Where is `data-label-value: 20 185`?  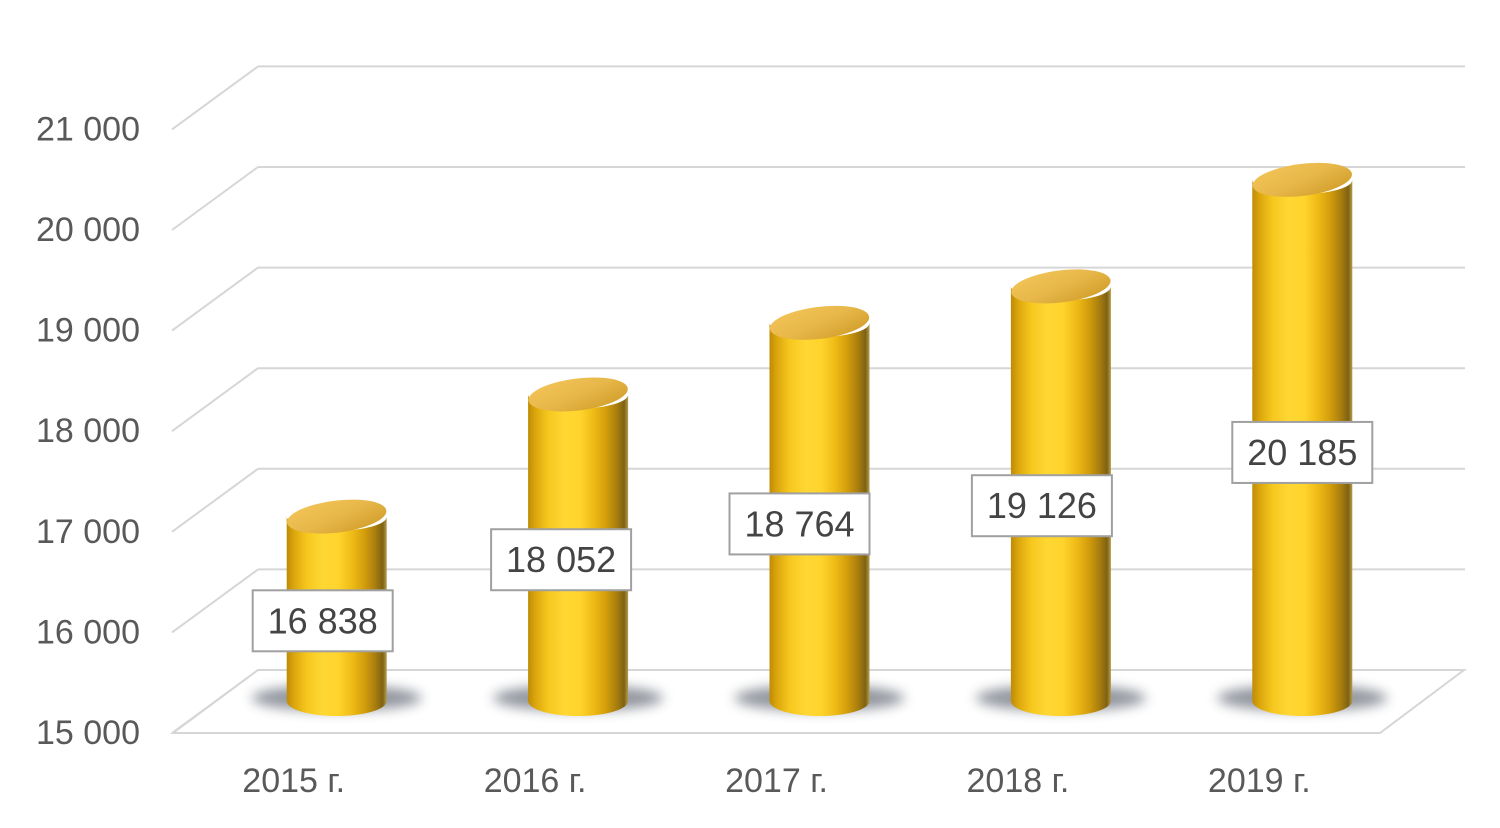
data-label-value: 20 185 is located at coordinates (1302, 452).